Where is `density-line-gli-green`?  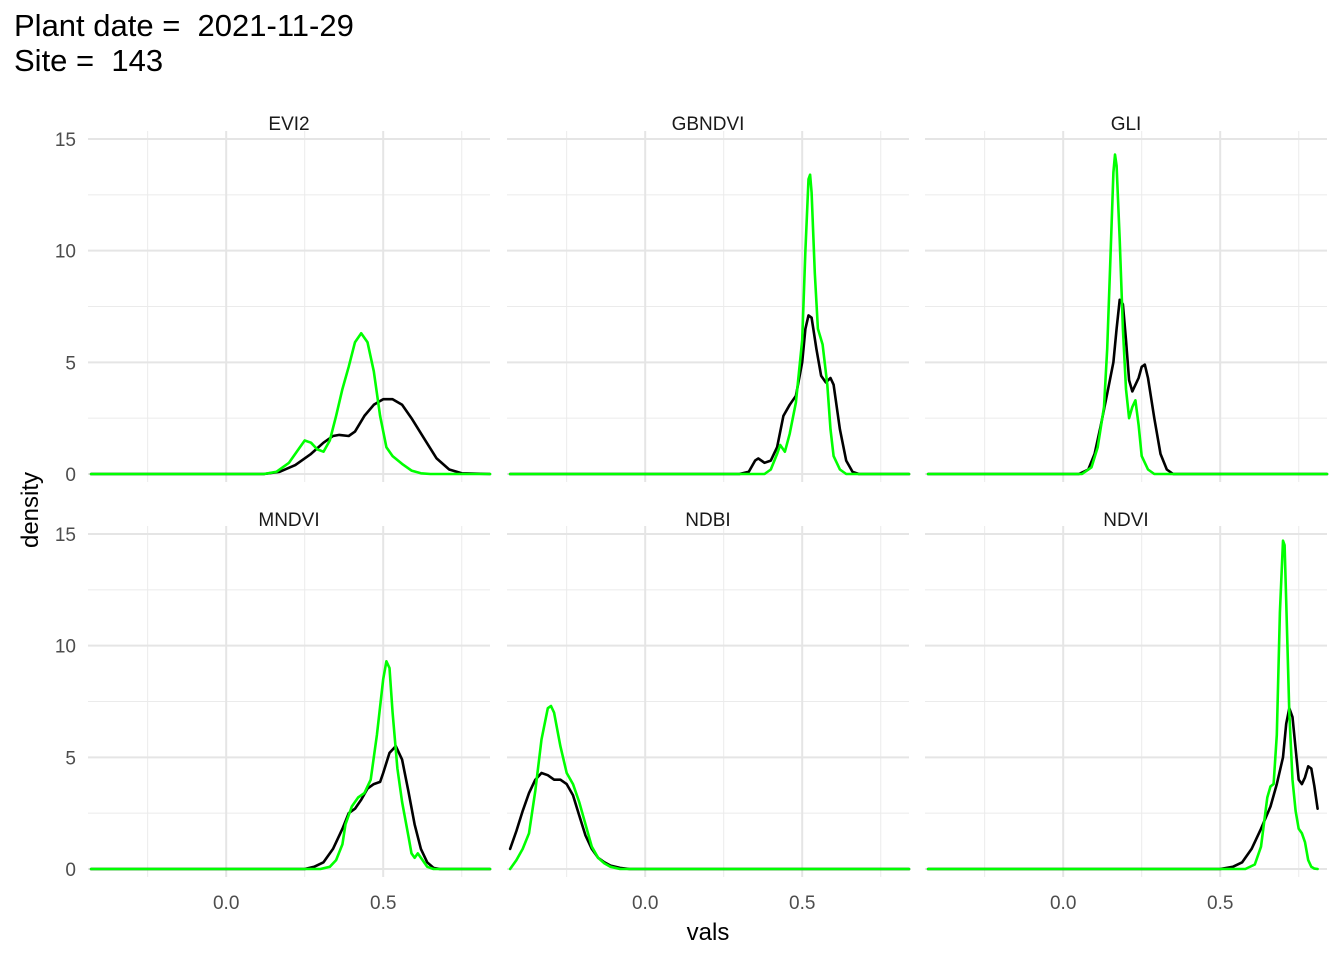
density-line-gli-green is located at coordinates (1127, 314).